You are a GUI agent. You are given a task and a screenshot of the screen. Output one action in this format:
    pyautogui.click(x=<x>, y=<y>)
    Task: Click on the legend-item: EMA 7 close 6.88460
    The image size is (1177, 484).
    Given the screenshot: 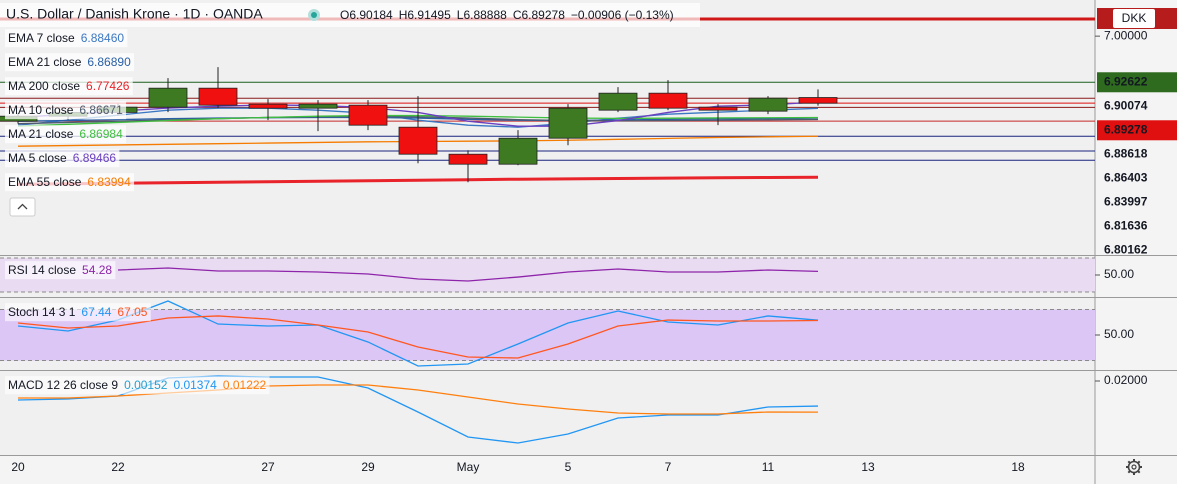 What is the action you would take?
    pyautogui.click(x=66, y=38)
    